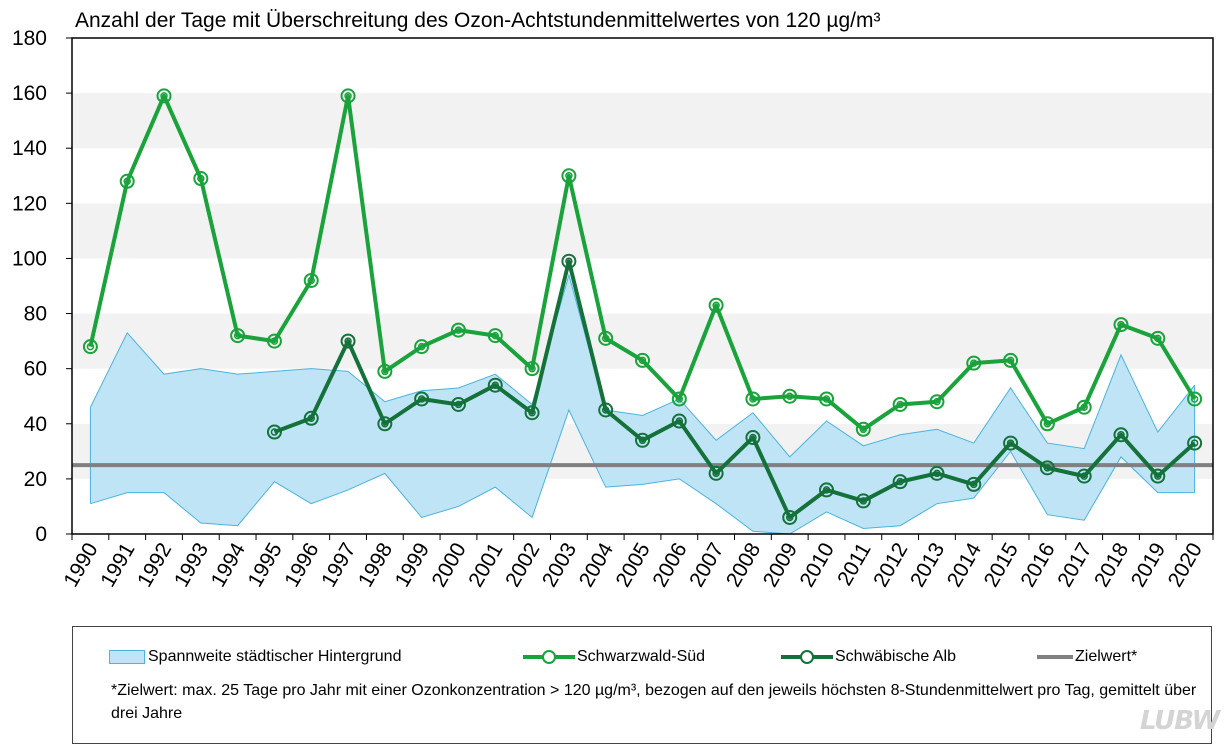 The image size is (1224, 754). I want to click on x-tick-label: 2004, so click(596, 565).